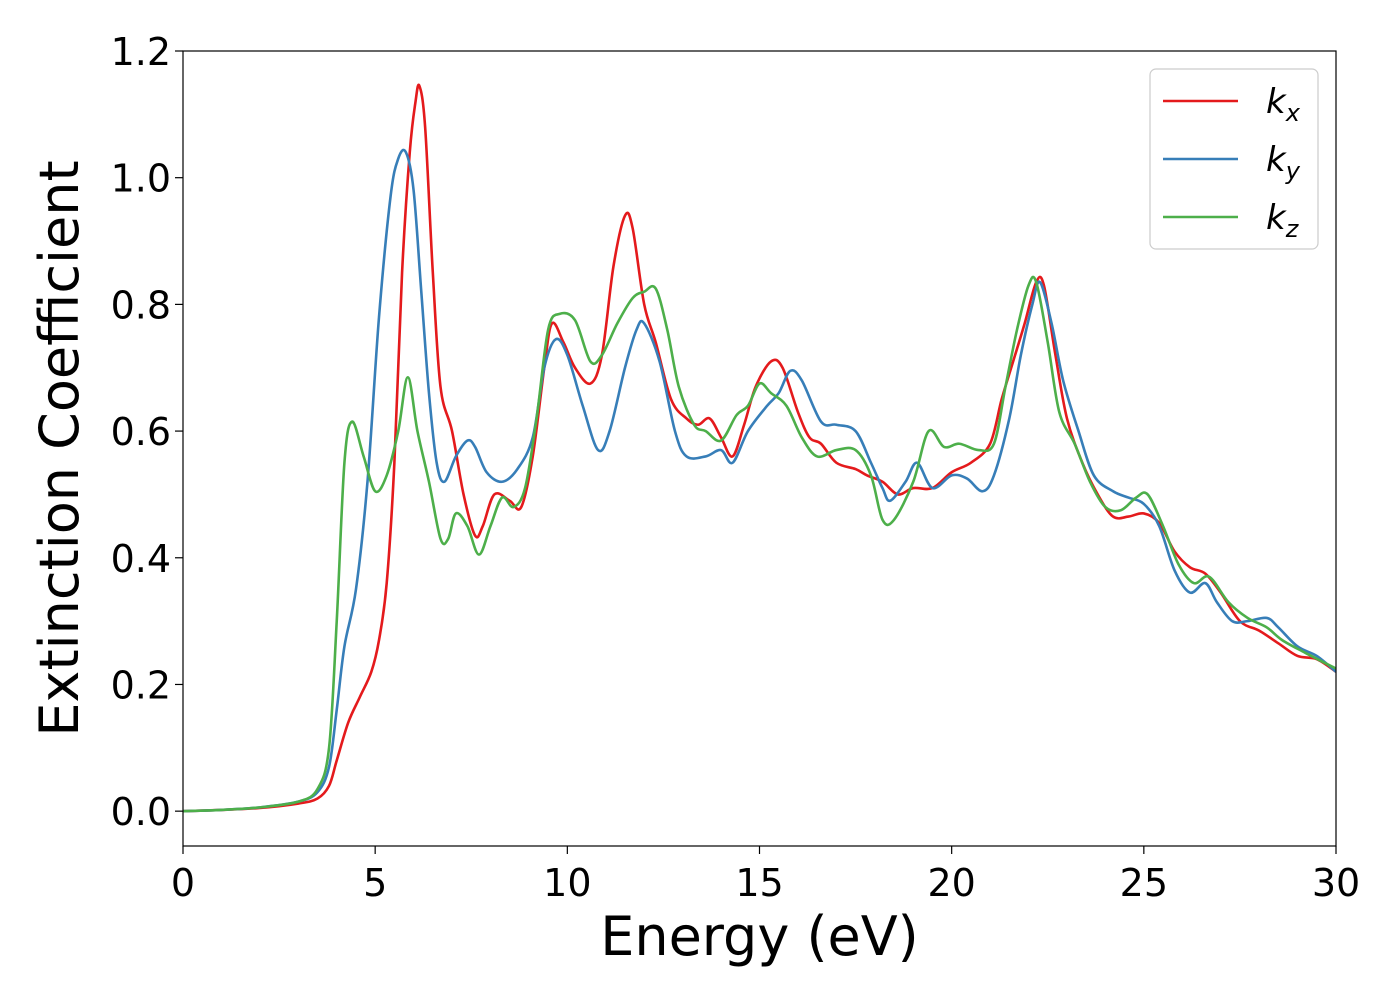 Image resolution: width=1400 pixels, height=1000 pixels. Describe the element at coordinates (141, 305) in the screenshot. I see `y-tick-label: 0.8` at that location.